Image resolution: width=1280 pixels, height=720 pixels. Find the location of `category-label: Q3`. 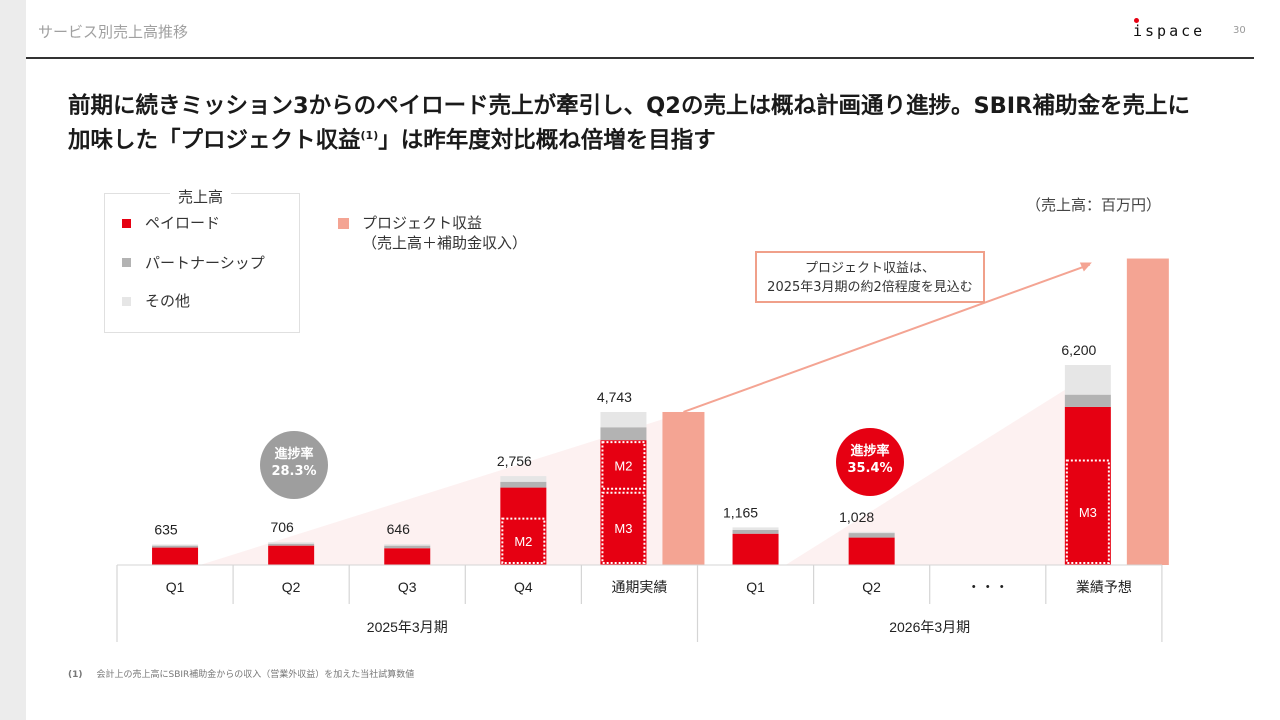

category-label: Q3 is located at coordinates (407, 587).